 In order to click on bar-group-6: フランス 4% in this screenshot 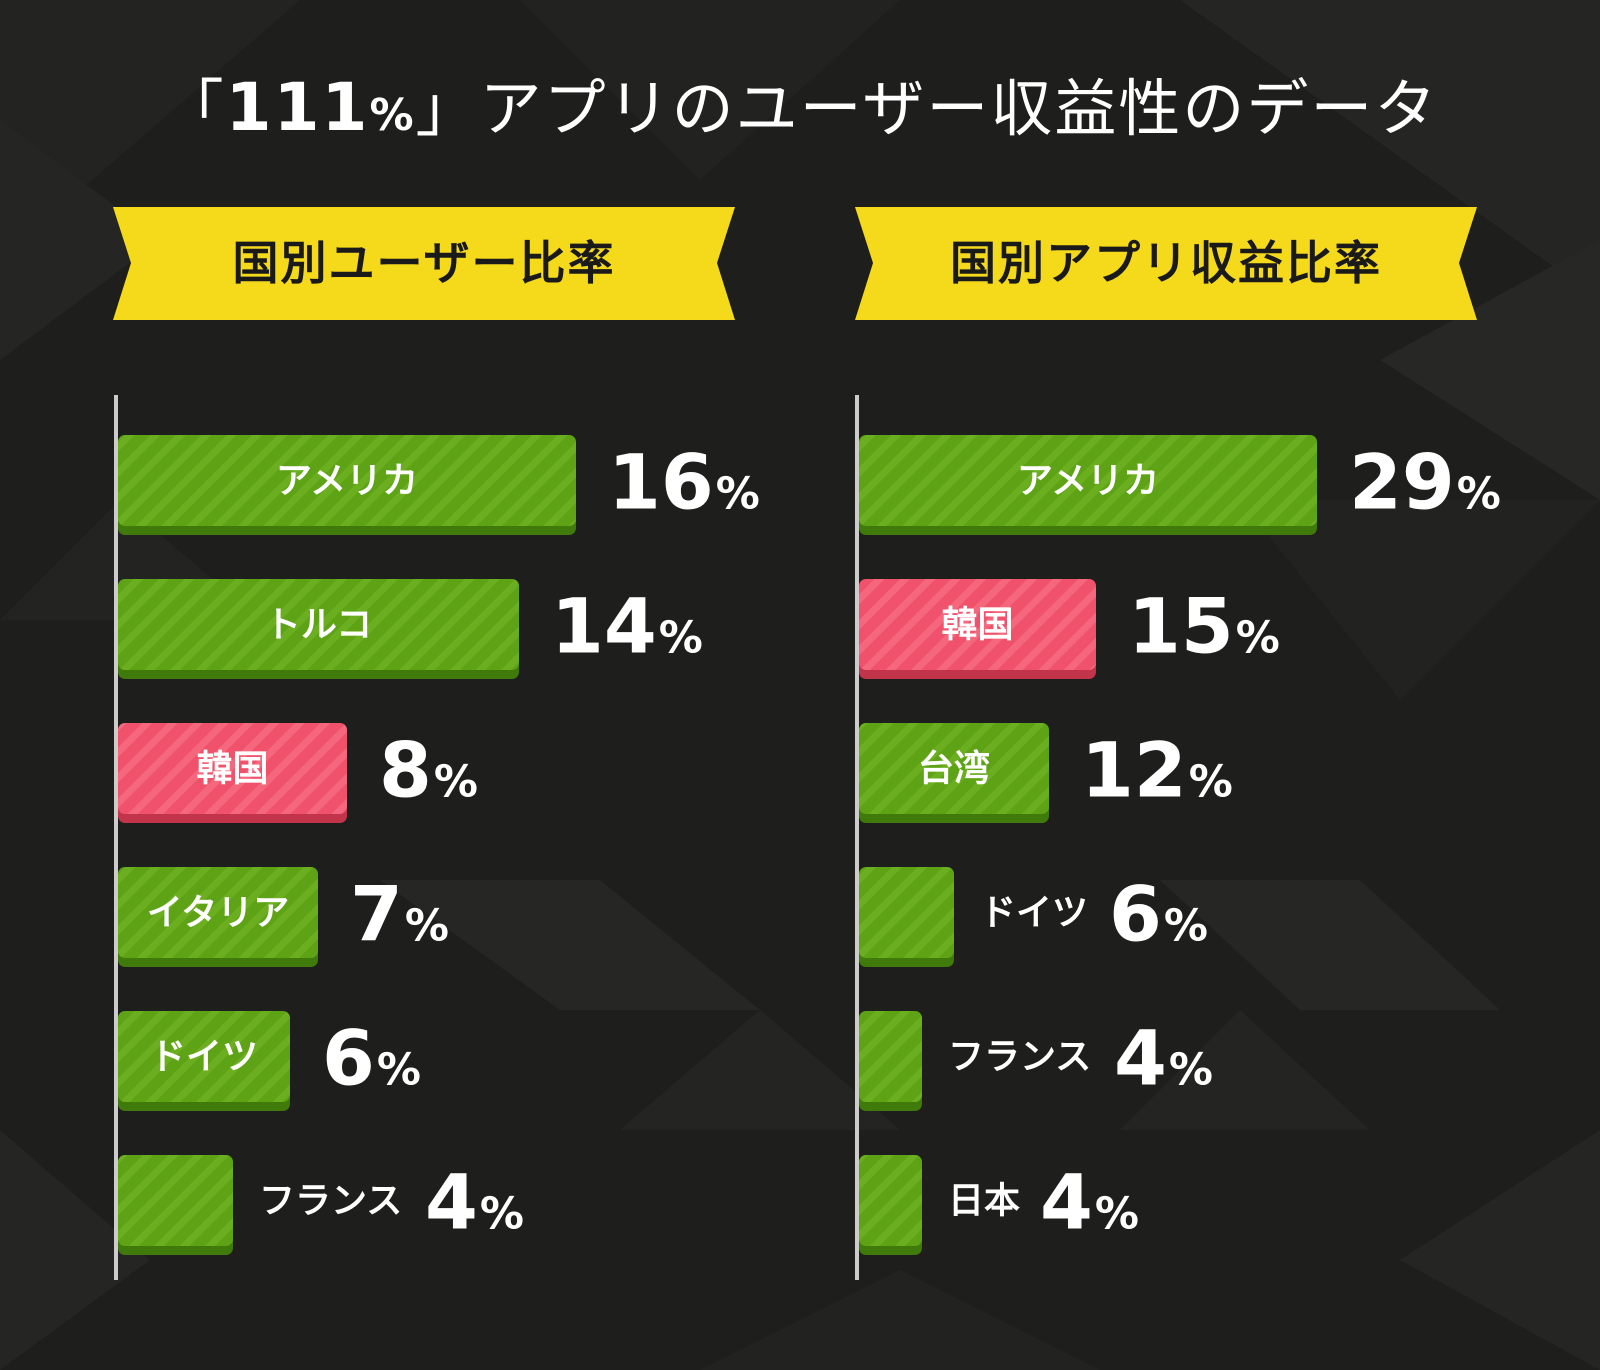, I will do `click(321, 1205)`.